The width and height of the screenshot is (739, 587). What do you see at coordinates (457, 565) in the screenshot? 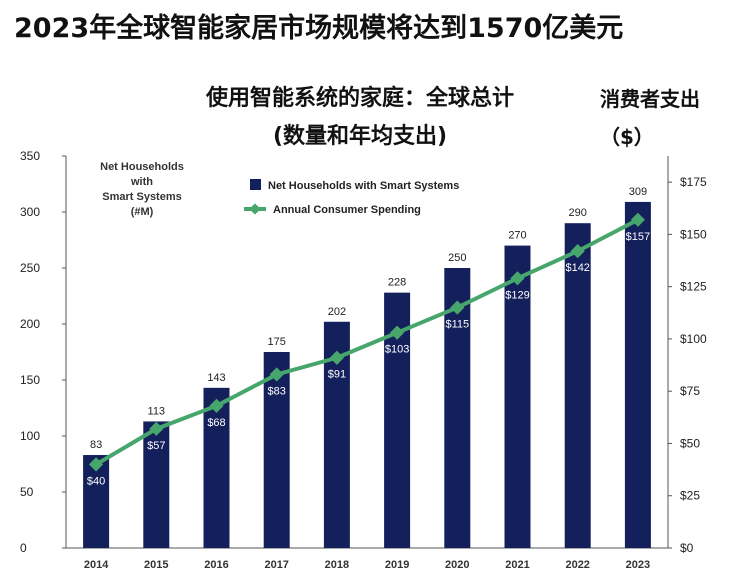
I see `x-tick-label: 2020` at bounding box center [457, 565].